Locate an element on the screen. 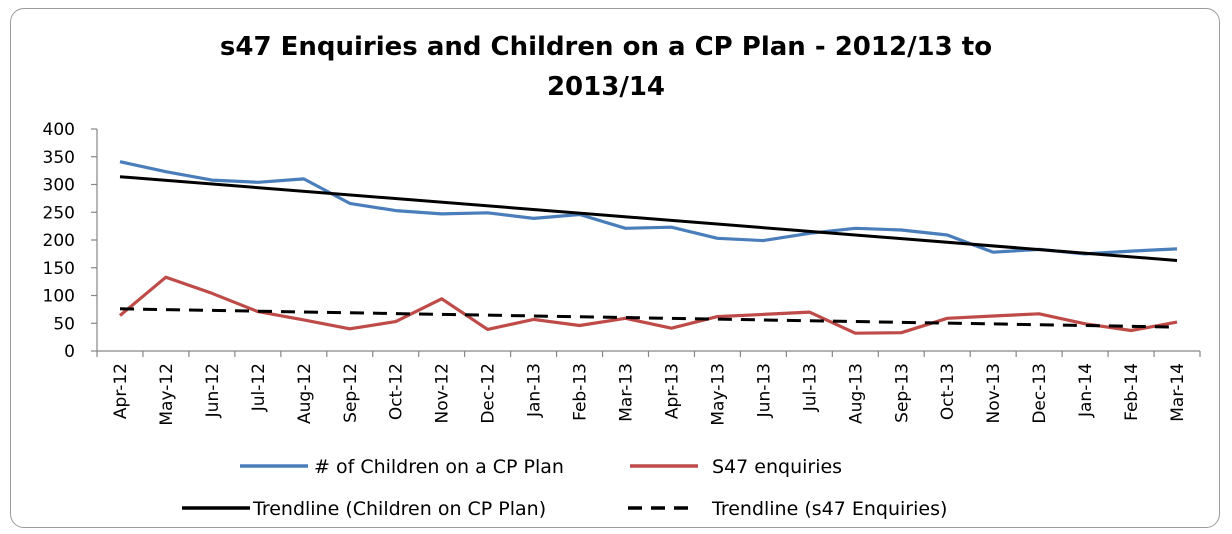 This screenshot has height=534, width=1232. x-tick-label: Aug-13 is located at coordinates (856, 393).